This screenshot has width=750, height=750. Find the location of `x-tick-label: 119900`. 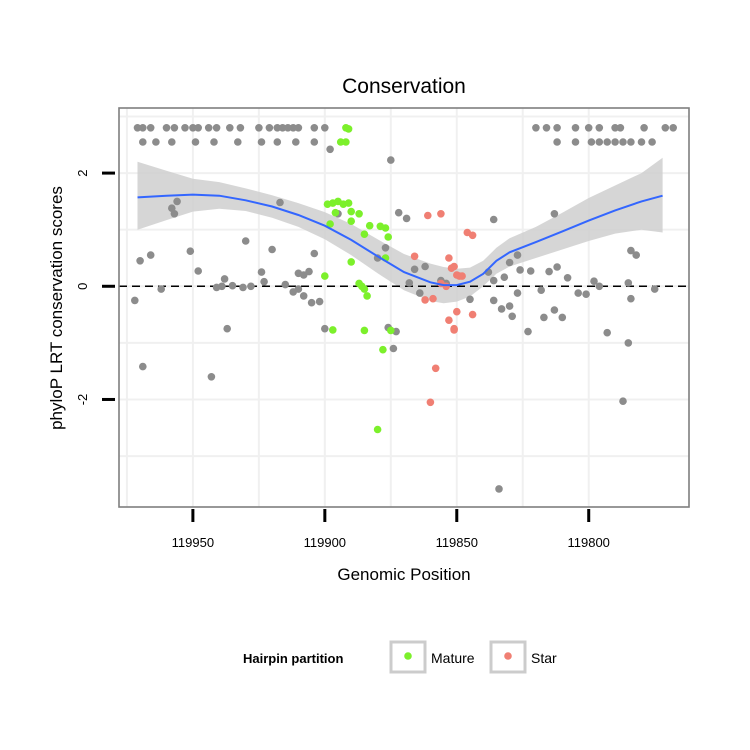

x-tick-label: 119900 is located at coordinates (325, 542).